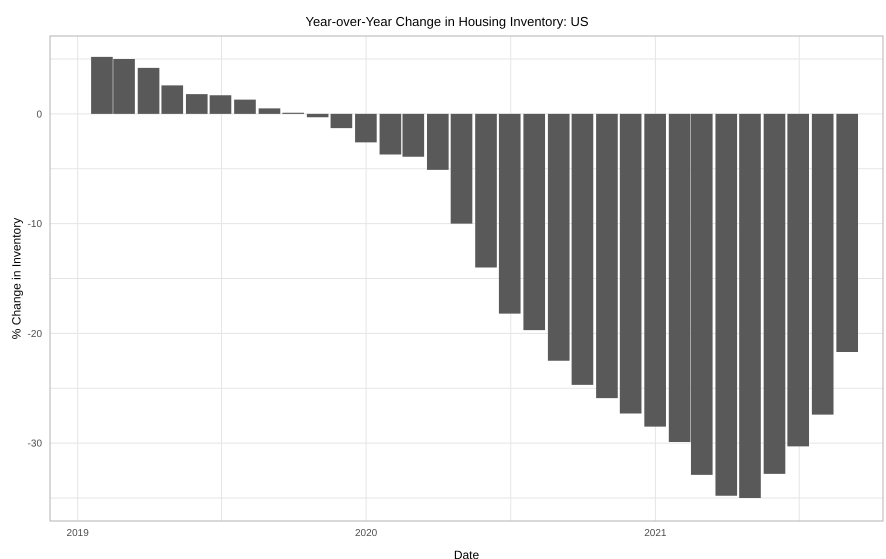 The height and width of the screenshot is (559, 886). Describe the element at coordinates (447, 21) in the screenshot. I see `chart-title: Year-over-Year Change in Housing Inventory: US` at that location.